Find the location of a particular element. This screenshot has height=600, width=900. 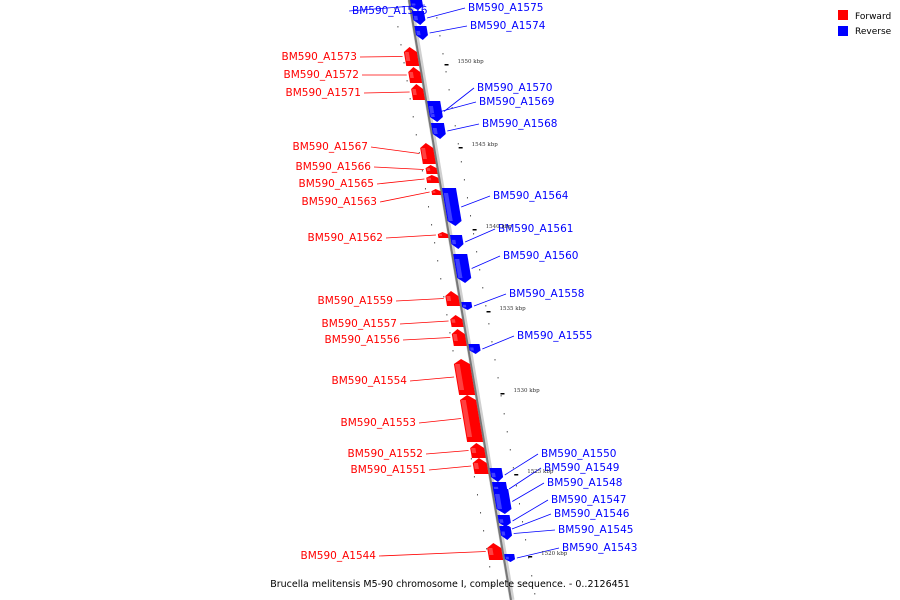

gene-label: BM590_A1562 is located at coordinates (345, 238).